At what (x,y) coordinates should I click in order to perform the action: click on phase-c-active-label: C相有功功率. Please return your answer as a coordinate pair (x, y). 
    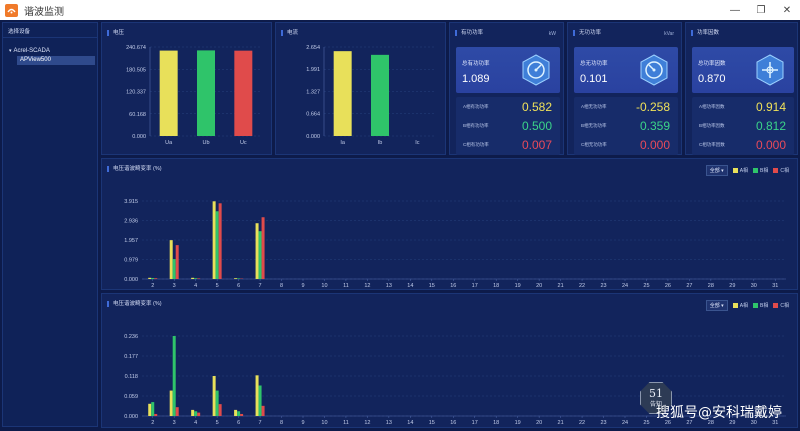
    Looking at the image, I should click on (476, 144).